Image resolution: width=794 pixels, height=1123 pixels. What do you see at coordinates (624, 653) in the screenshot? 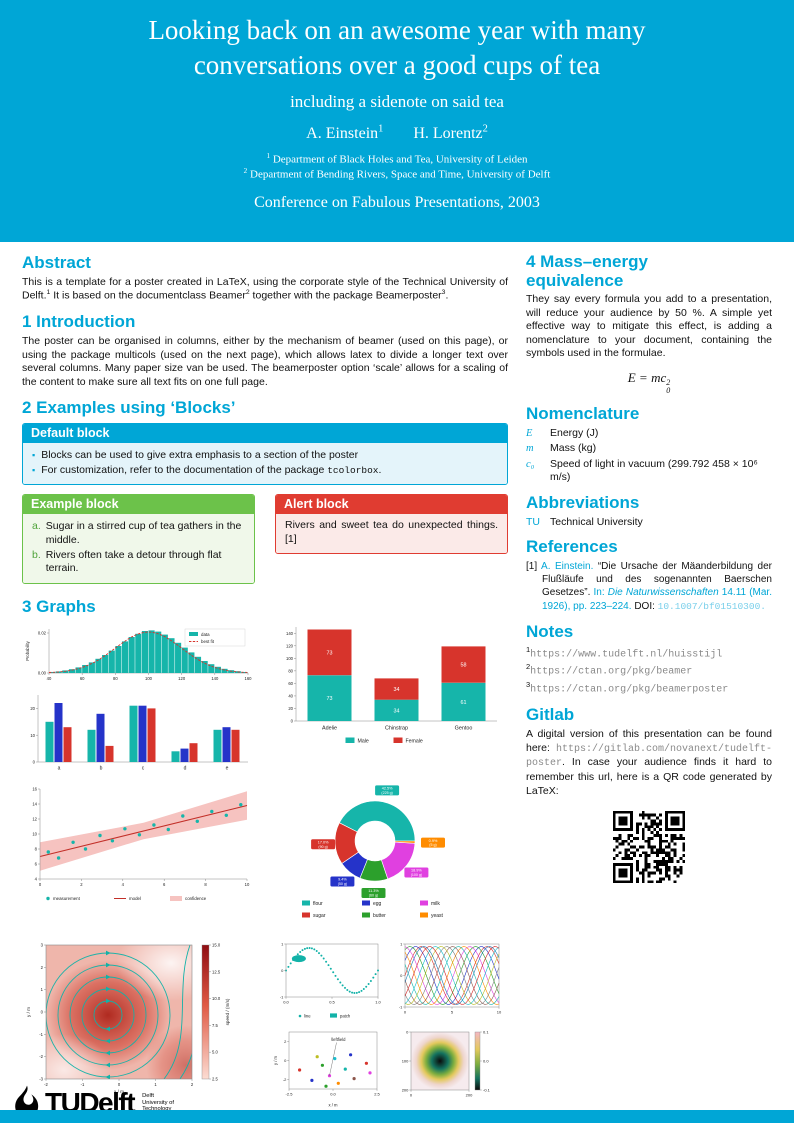
I see `note-item: 1https://www.tudelft.nl/huisstijl` at bounding box center [624, 653].